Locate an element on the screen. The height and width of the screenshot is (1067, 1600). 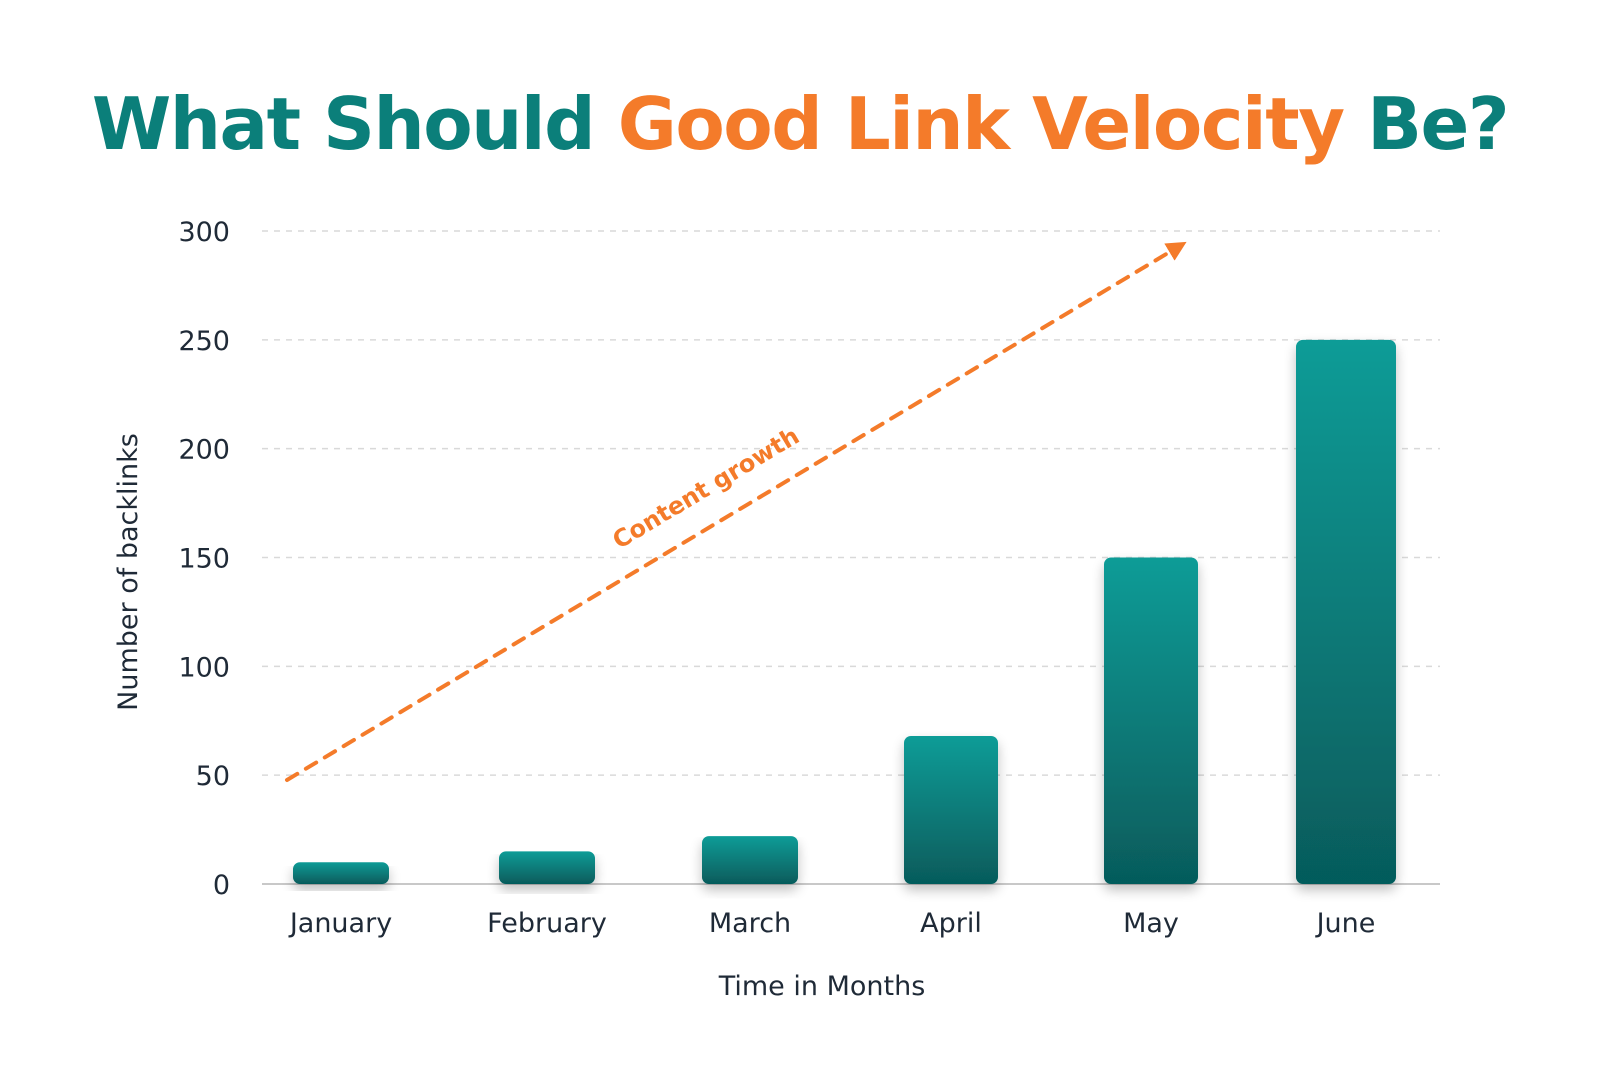
y-tick-label-0: 0 is located at coordinates (221, 885).